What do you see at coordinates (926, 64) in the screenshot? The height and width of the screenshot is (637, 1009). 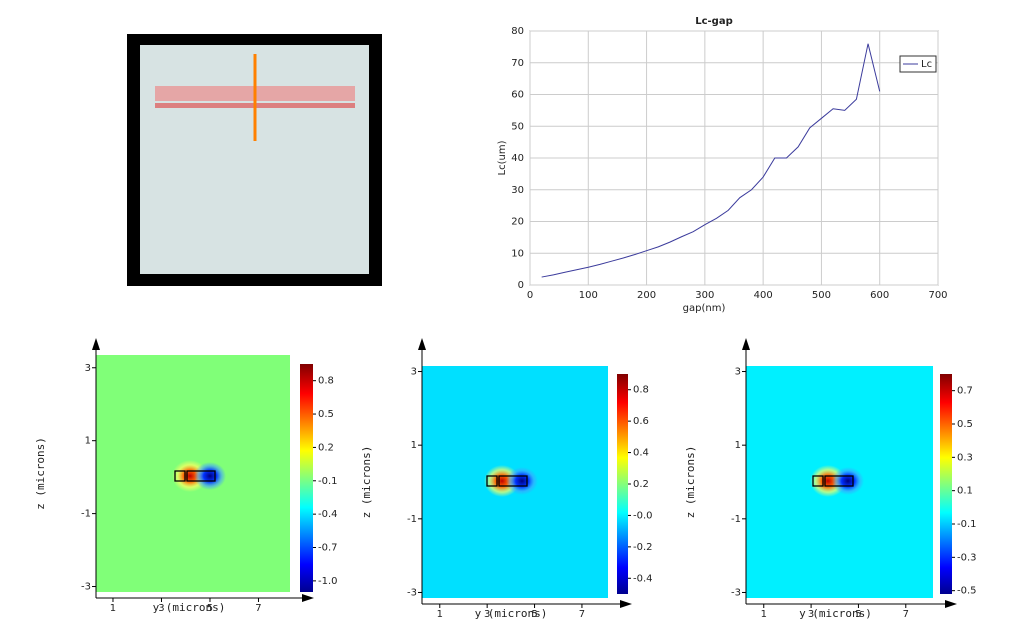 I see `legend-label: Lc` at bounding box center [926, 64].